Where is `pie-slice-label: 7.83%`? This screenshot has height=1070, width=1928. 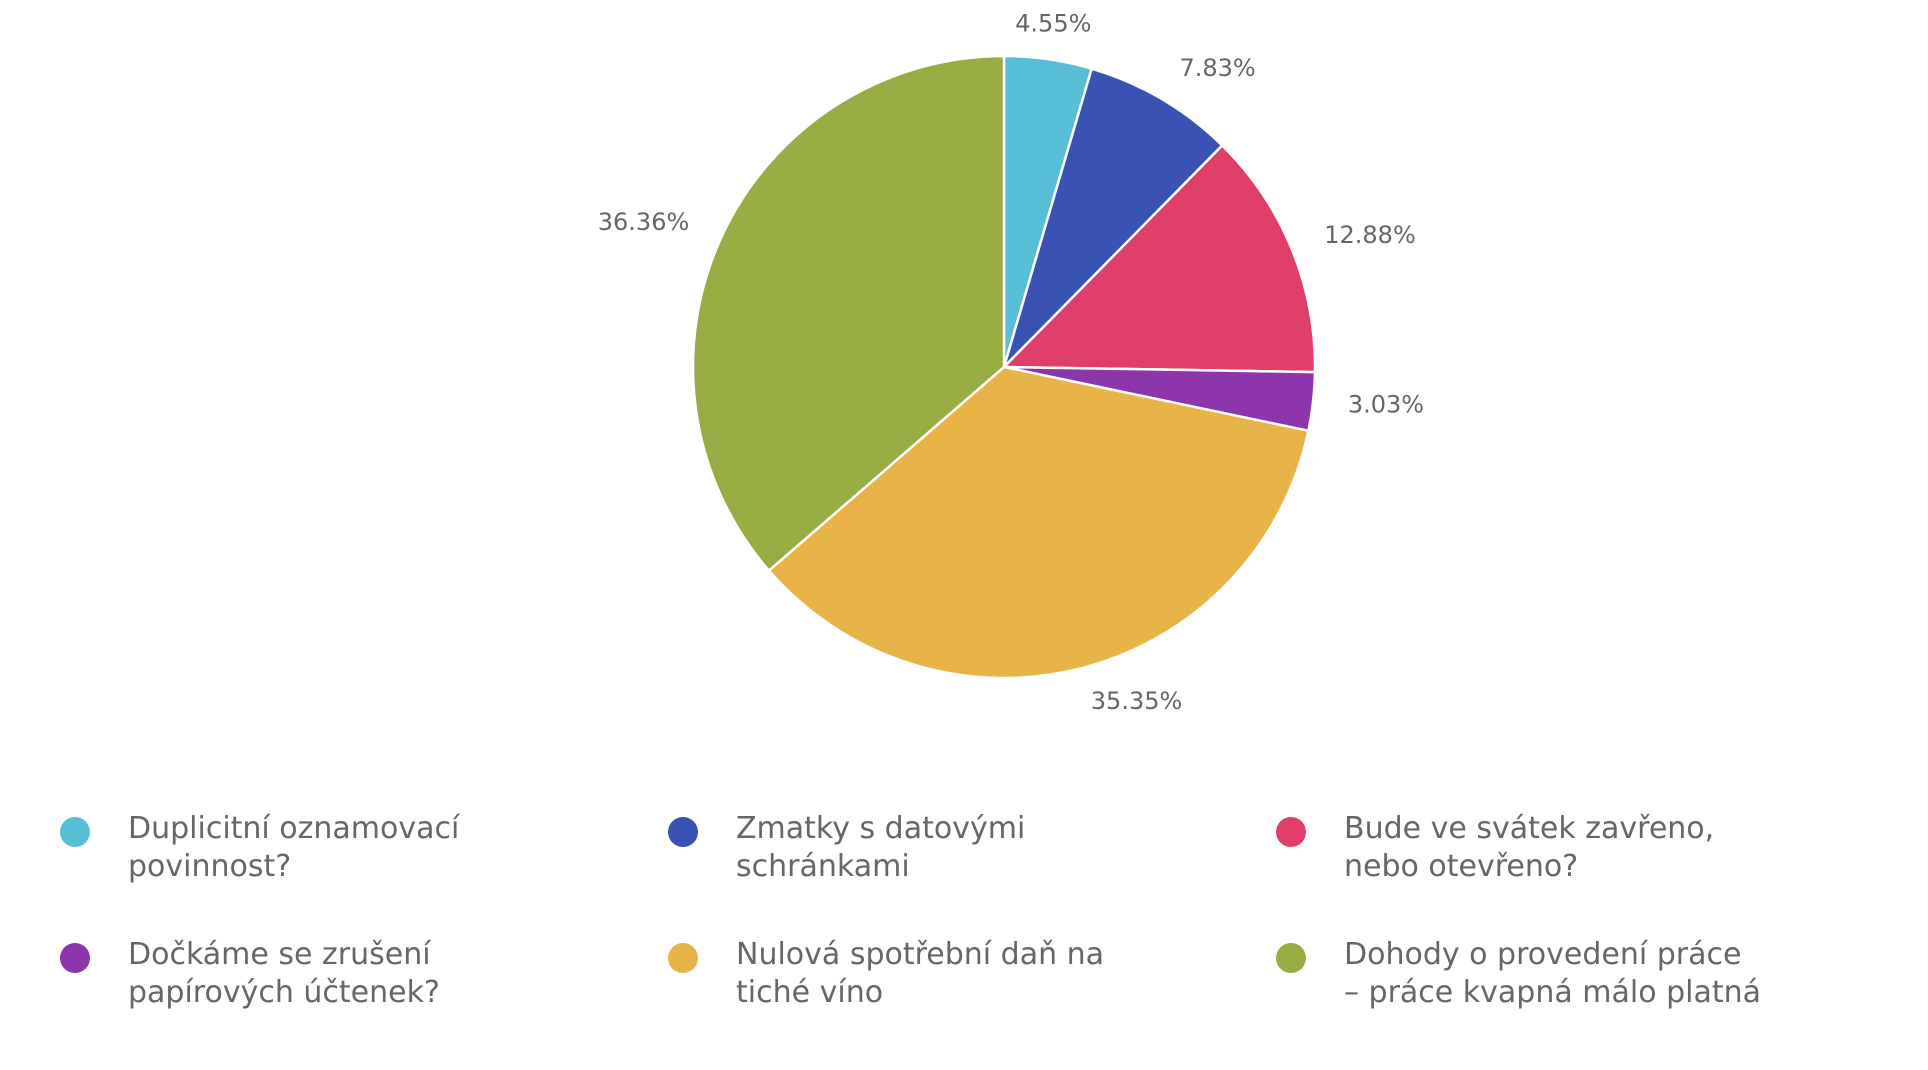 pie-slice-label: 7.83% is located at coordinates (1217, 68).